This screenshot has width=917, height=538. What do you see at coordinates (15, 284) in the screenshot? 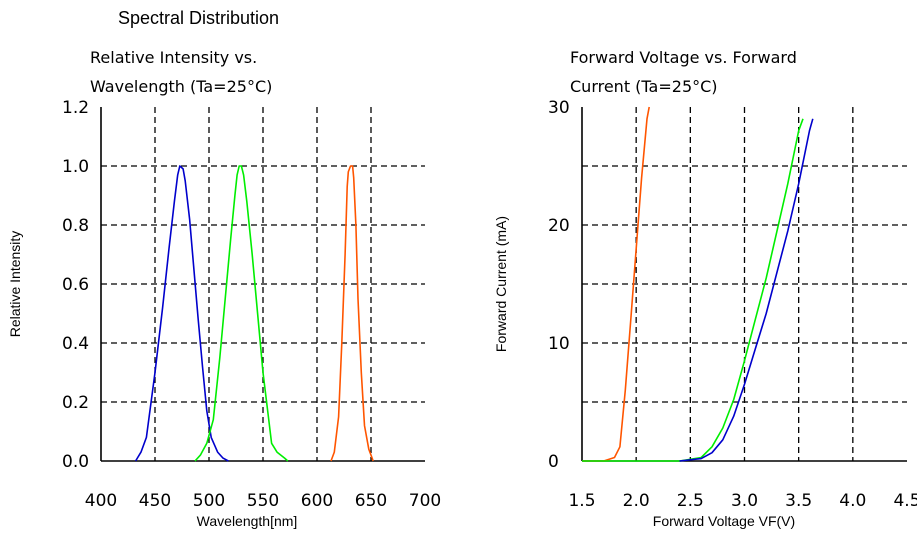
I see `intensity-y-axis-label: Relative Intensity` at bounding box center [15, 284].